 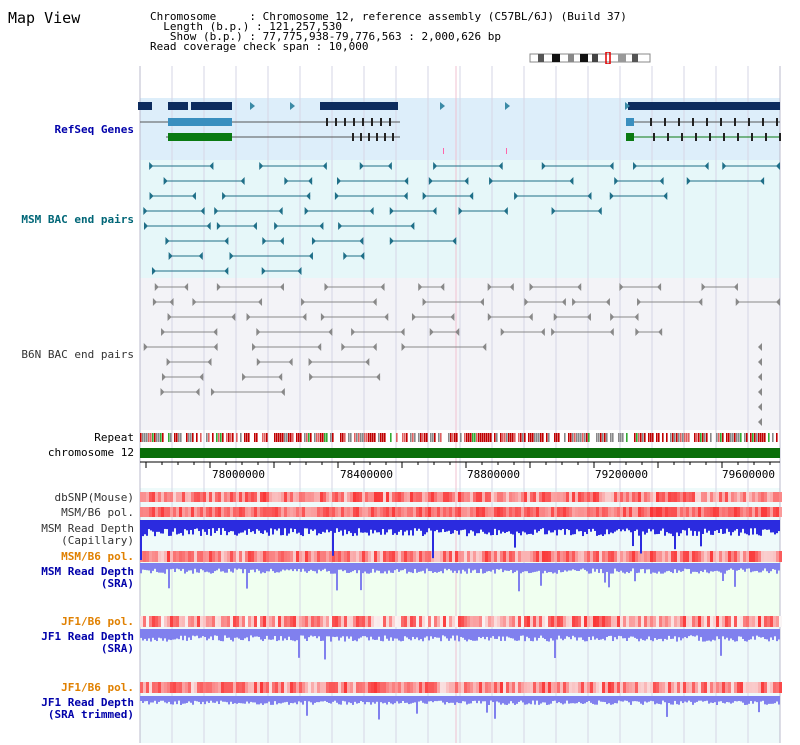 I want to click on track-label-jf1-depth-trim: JF1 Read Depth, so click(x=87, y=702).